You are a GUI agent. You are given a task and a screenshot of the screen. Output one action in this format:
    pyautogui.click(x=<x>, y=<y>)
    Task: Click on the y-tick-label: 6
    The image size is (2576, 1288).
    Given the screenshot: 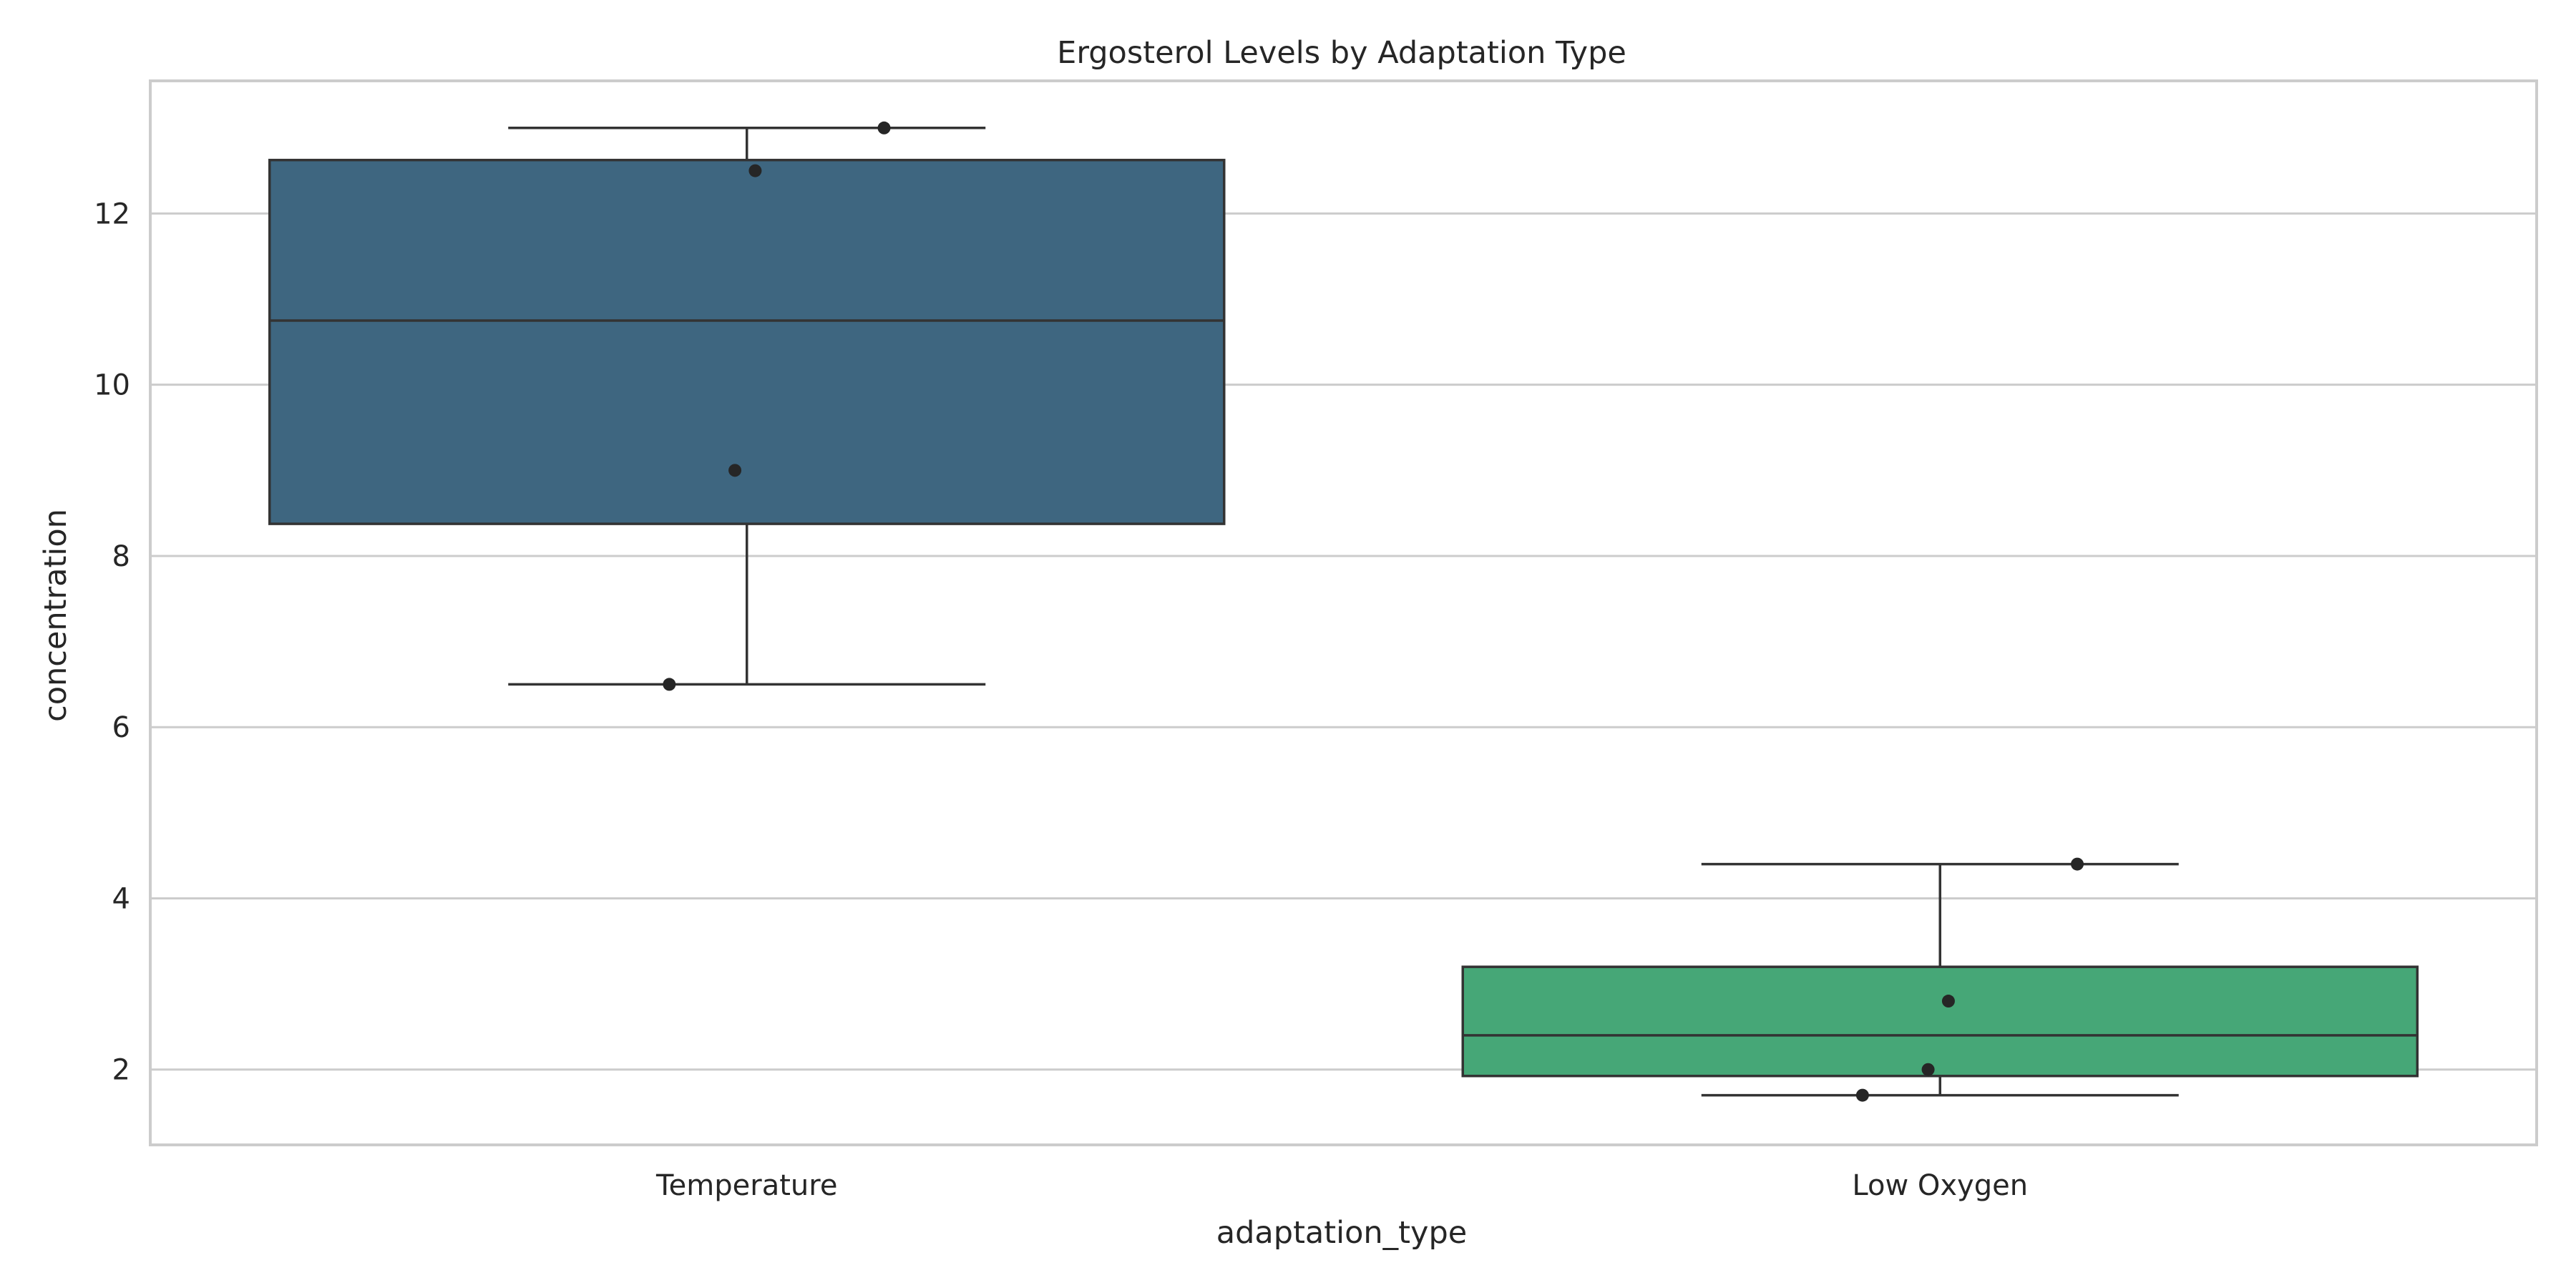 What is the action you would take?
    pyautogui.click(x=121, y=727)
    